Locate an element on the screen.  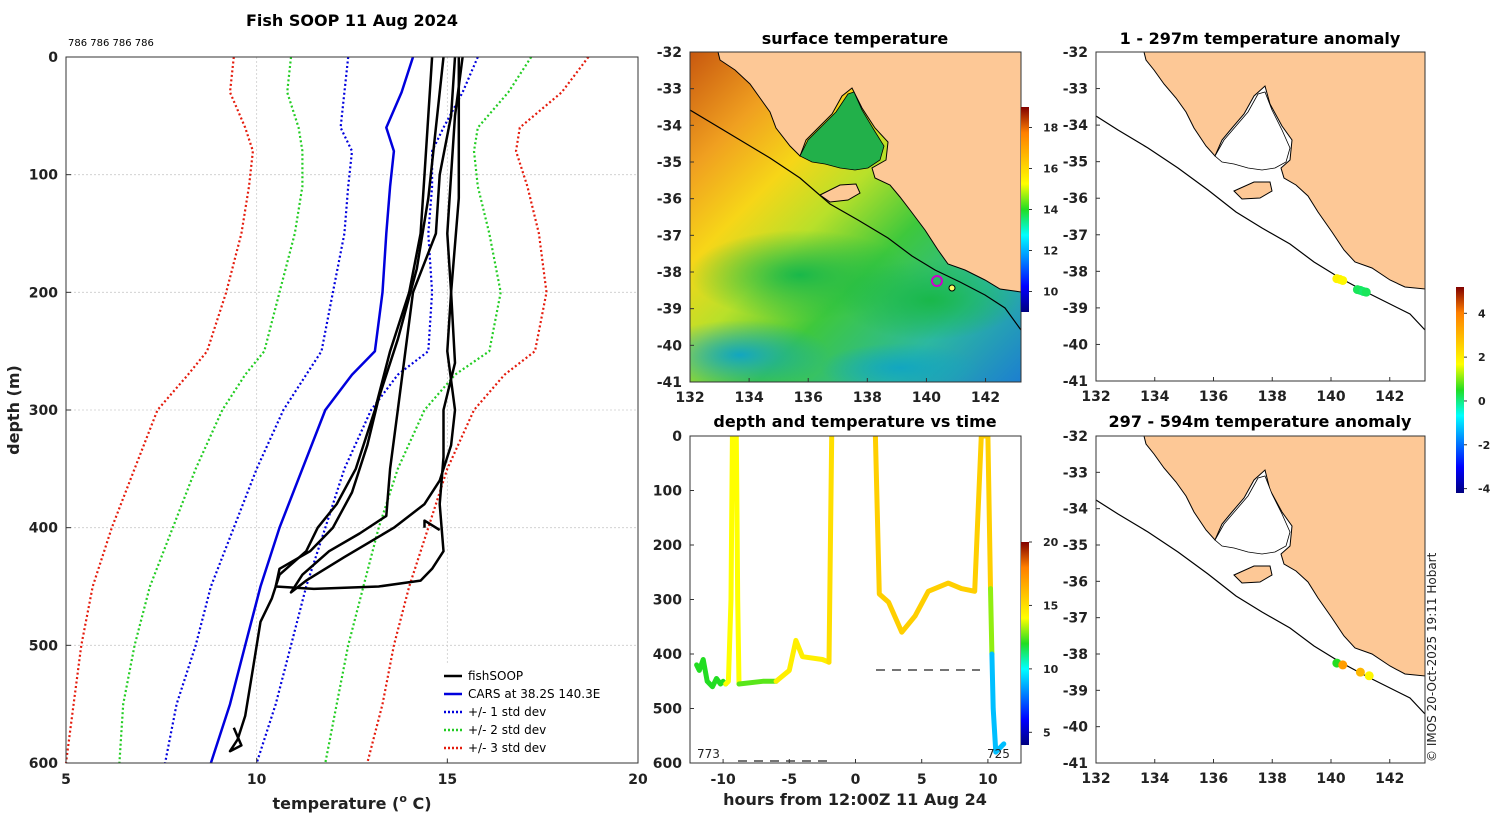
anom1-x-tick-label: 138 is located at coordinates (1272, 397).